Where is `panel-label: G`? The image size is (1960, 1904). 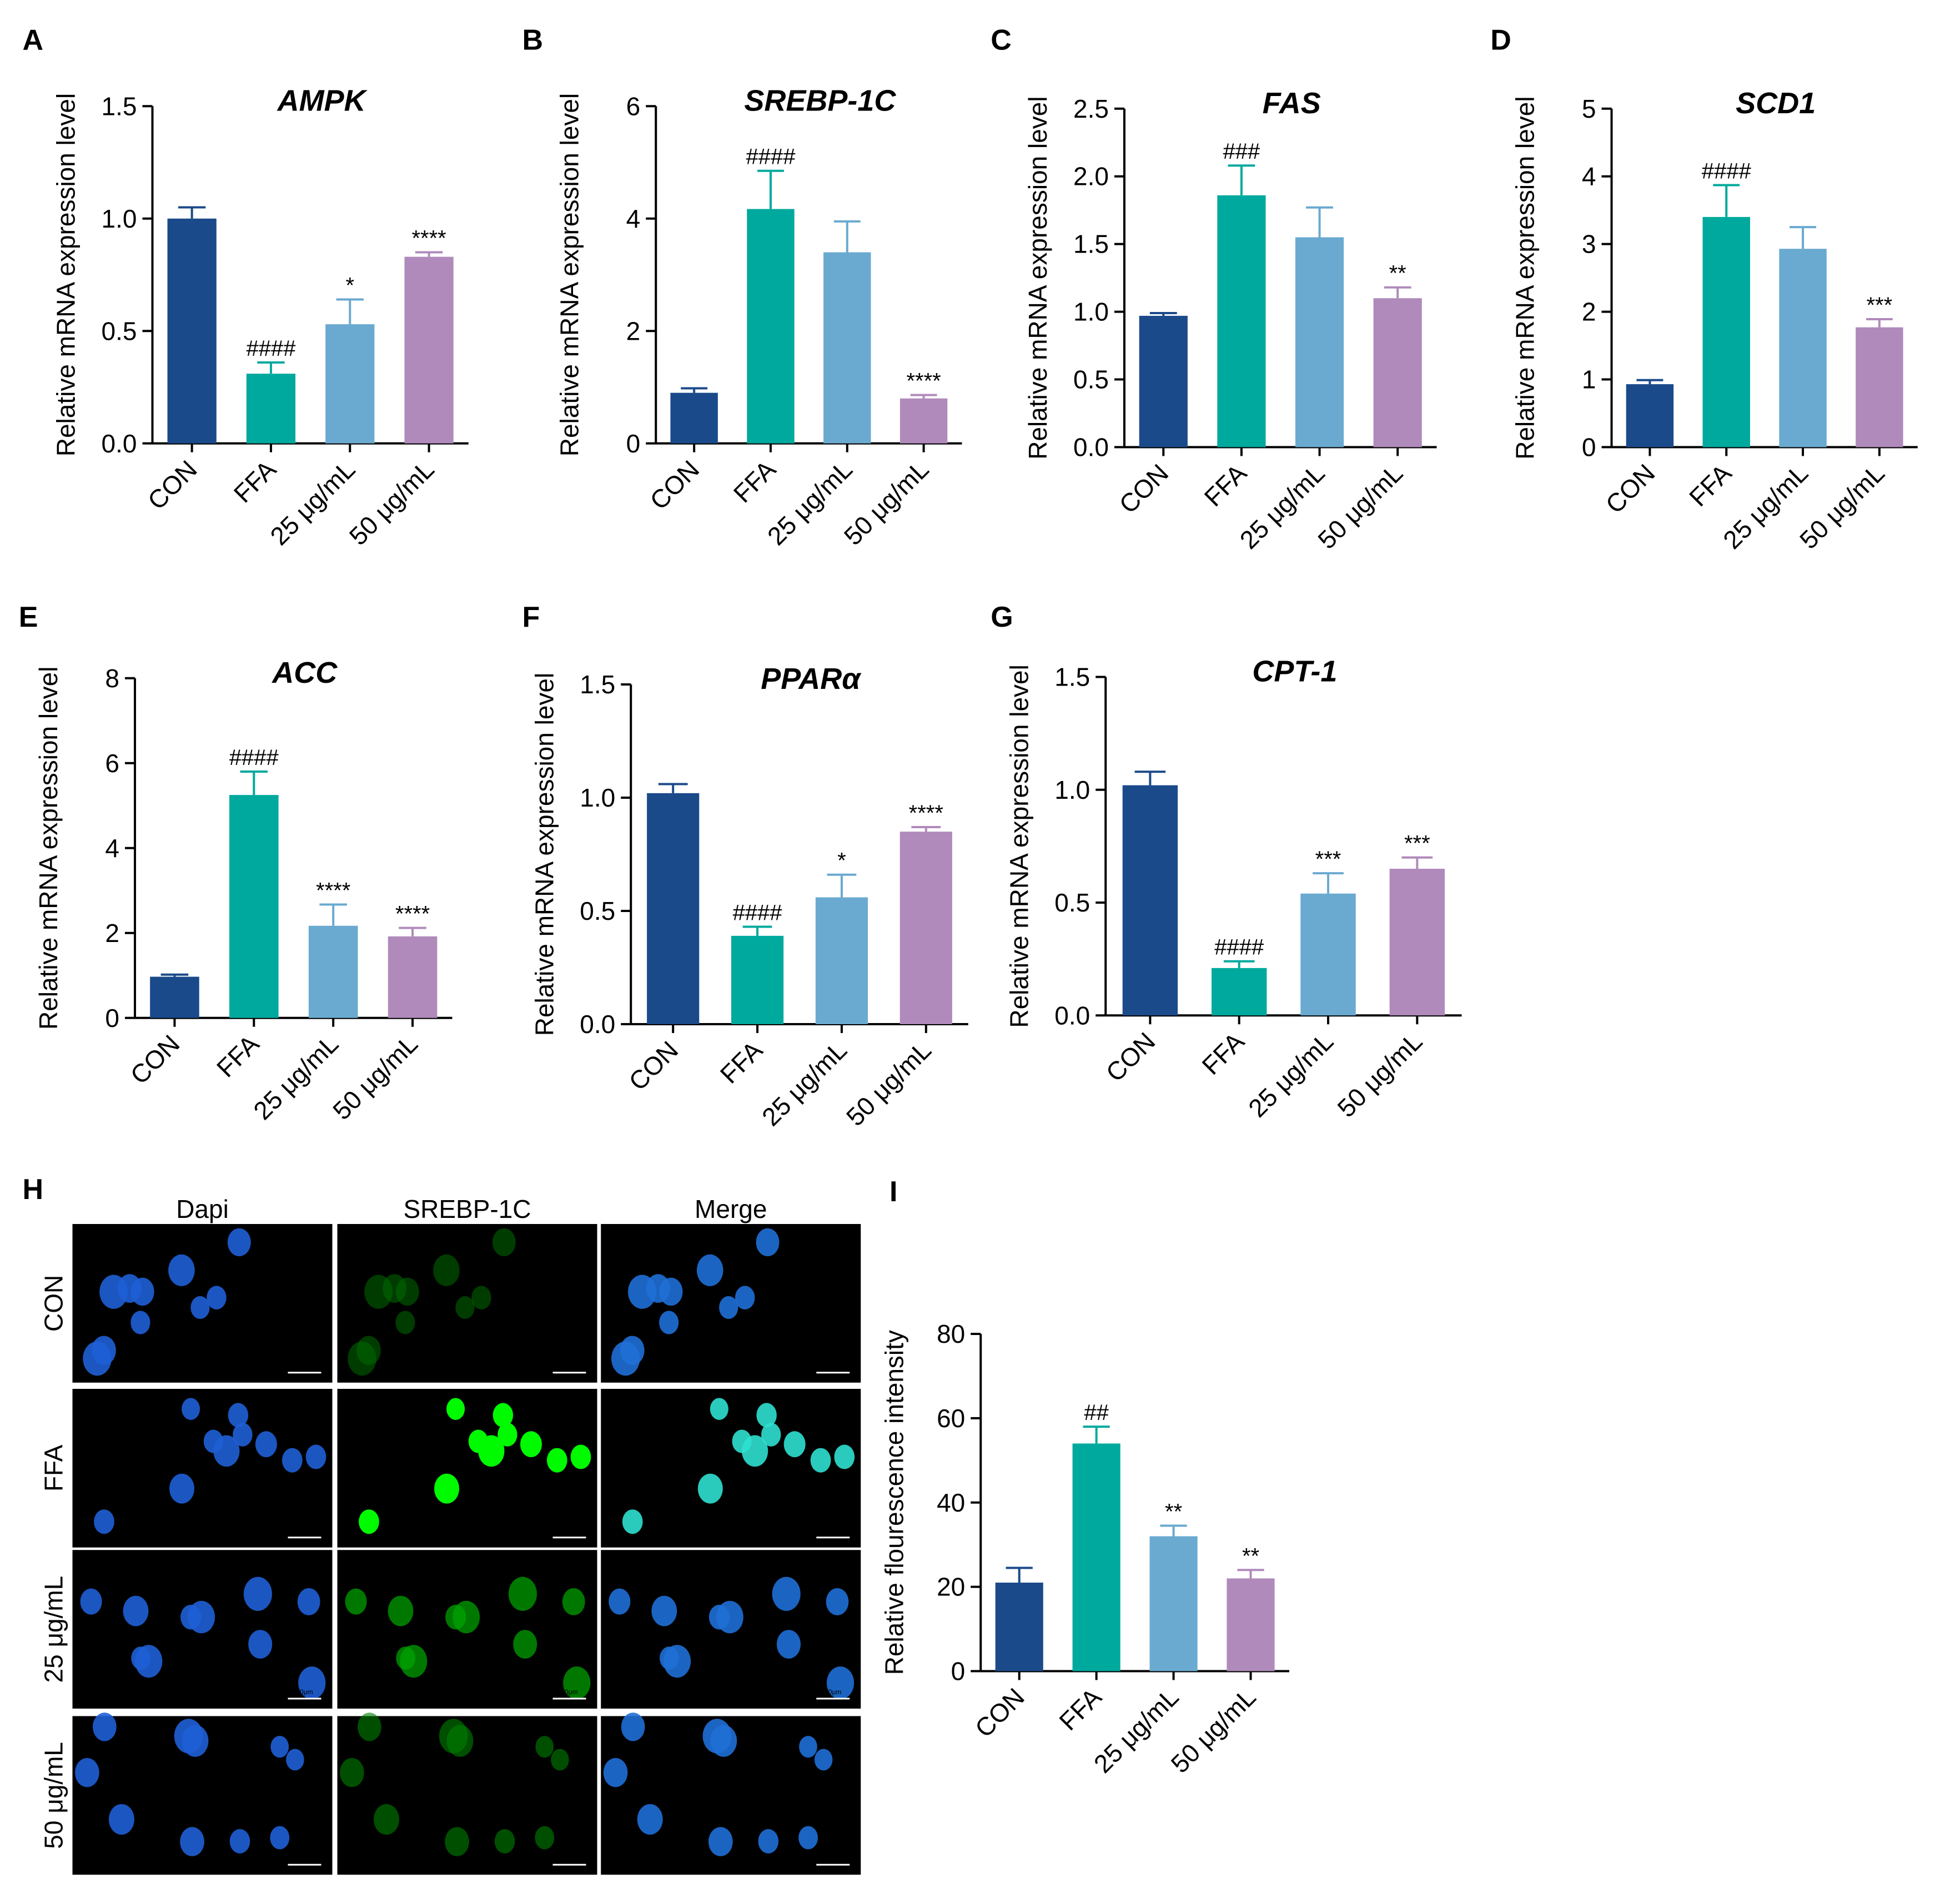
panel-label: G is located at coordinates (1002, 617).